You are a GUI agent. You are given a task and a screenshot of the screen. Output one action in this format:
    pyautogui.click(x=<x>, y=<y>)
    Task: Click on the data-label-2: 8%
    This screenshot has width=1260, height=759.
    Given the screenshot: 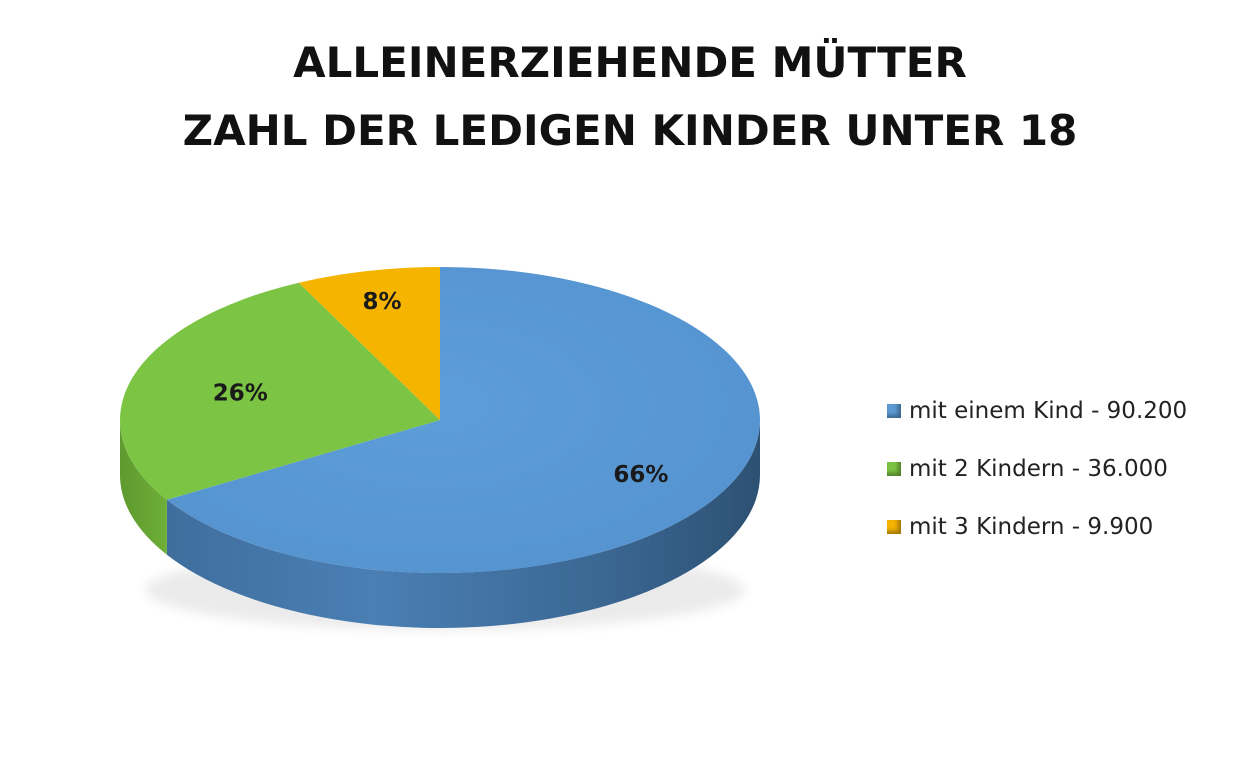 What is the action you would take?
    pyautogui.click(x=381, y=302)
    